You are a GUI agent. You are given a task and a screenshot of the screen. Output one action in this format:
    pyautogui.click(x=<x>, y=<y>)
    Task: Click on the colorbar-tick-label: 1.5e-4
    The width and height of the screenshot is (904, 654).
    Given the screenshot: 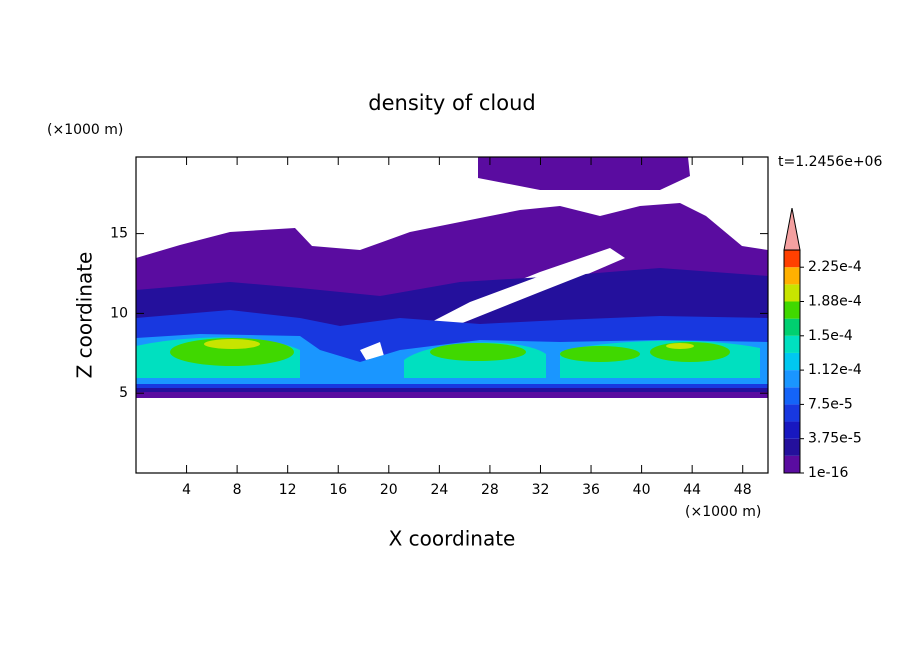 What is the action you would take?
    pyautogui.click(x=830, y=336)
    